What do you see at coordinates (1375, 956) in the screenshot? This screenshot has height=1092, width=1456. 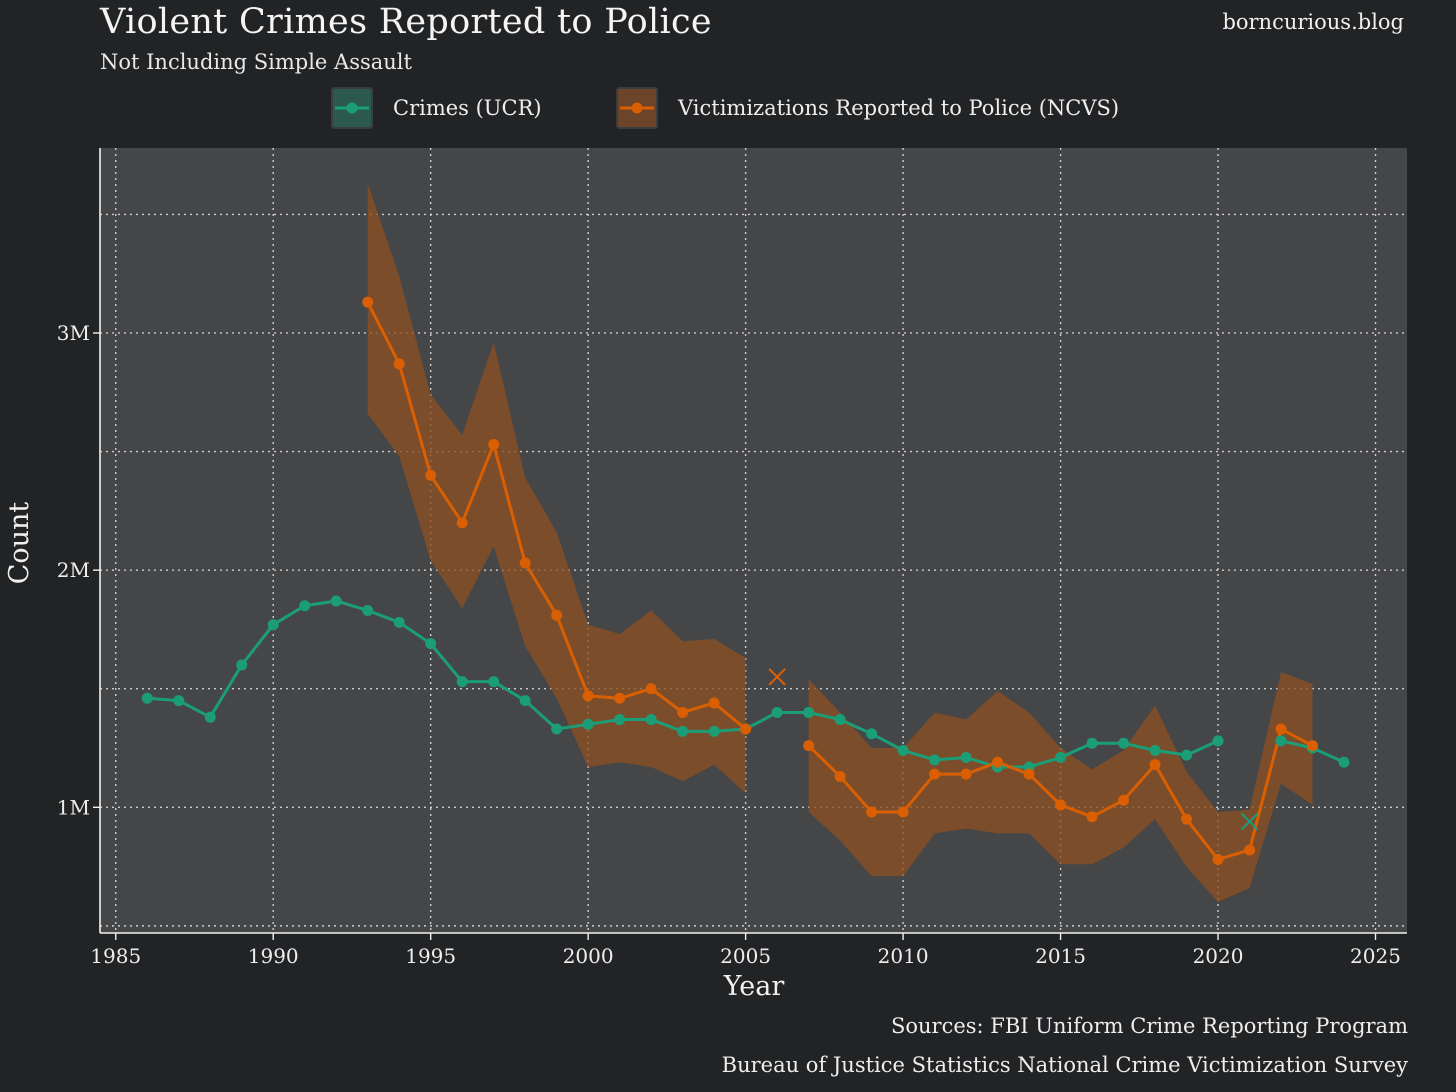 I see `x-tick-label-2025: 2025` at bounding box center [1375, 956].